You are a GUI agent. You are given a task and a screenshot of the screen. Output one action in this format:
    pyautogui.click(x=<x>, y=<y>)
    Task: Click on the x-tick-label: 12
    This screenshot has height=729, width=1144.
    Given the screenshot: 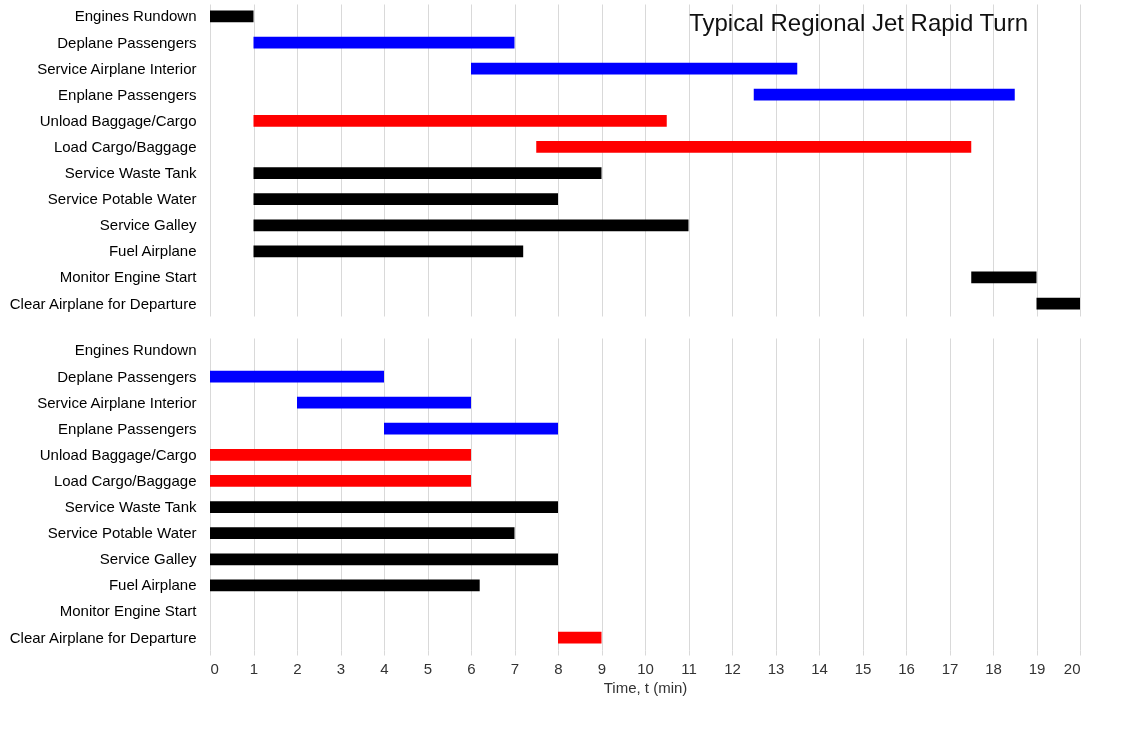 What is the action you would take?
    pyautogui.click(x=732, y=668)
    